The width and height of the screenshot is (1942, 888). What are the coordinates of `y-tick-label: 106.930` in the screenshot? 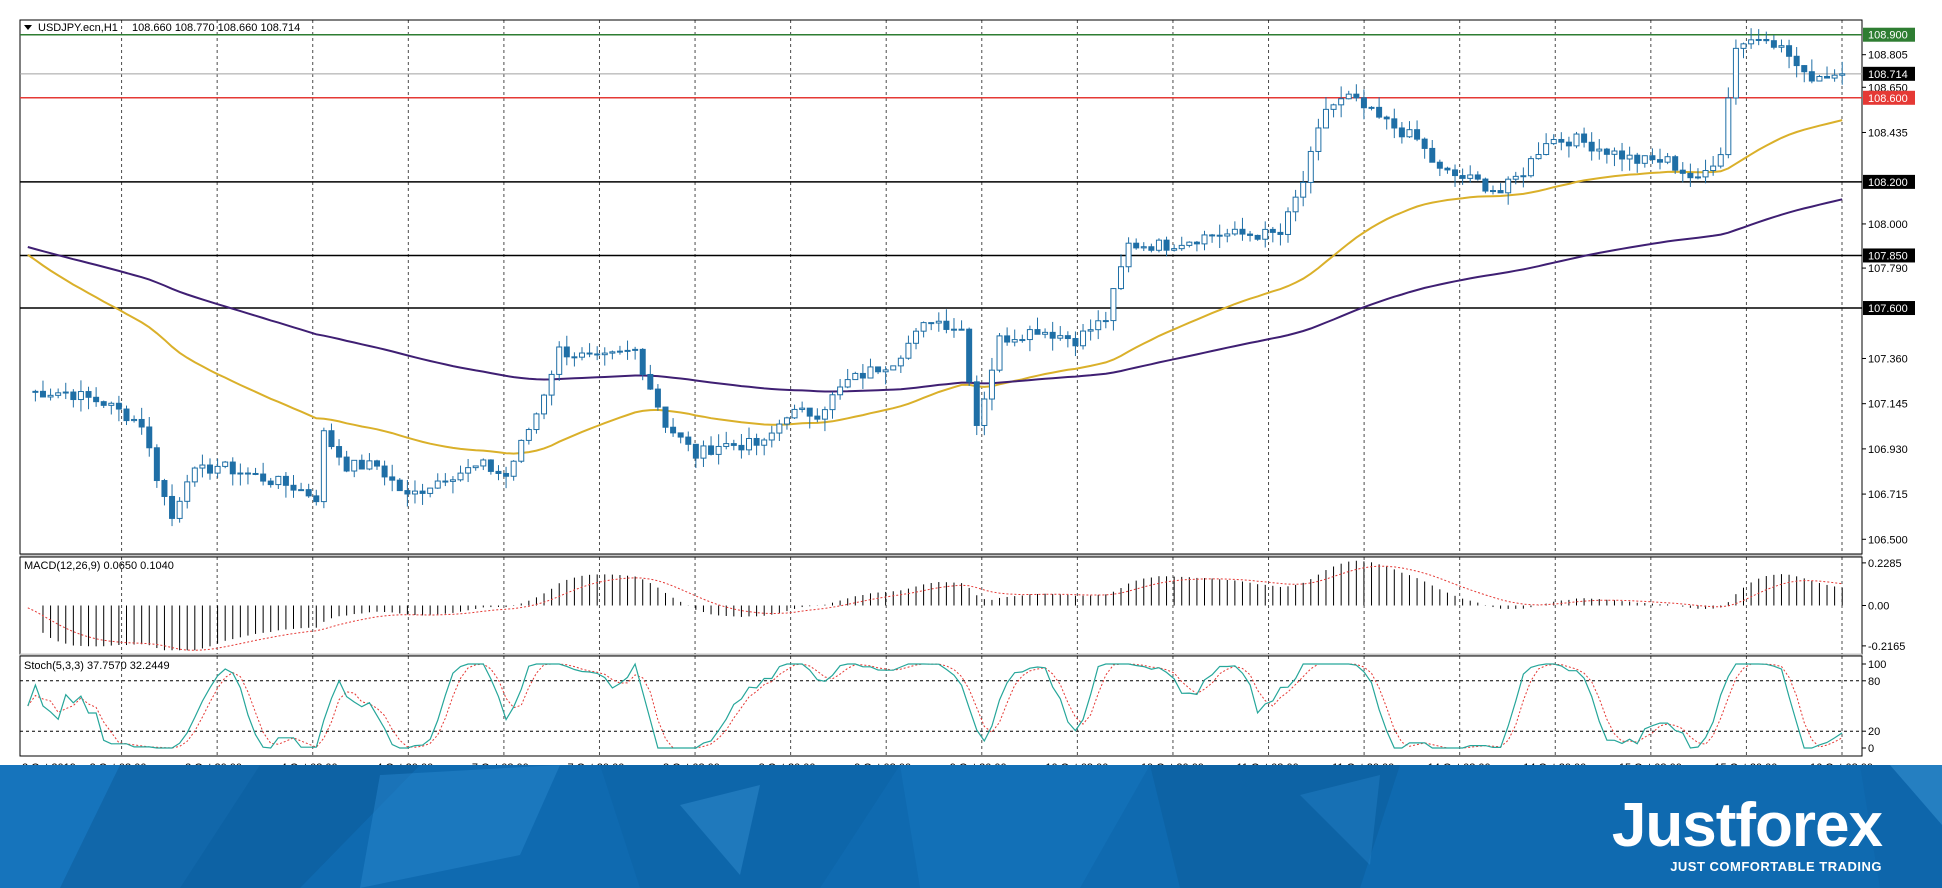 It's located at (1888, 450).